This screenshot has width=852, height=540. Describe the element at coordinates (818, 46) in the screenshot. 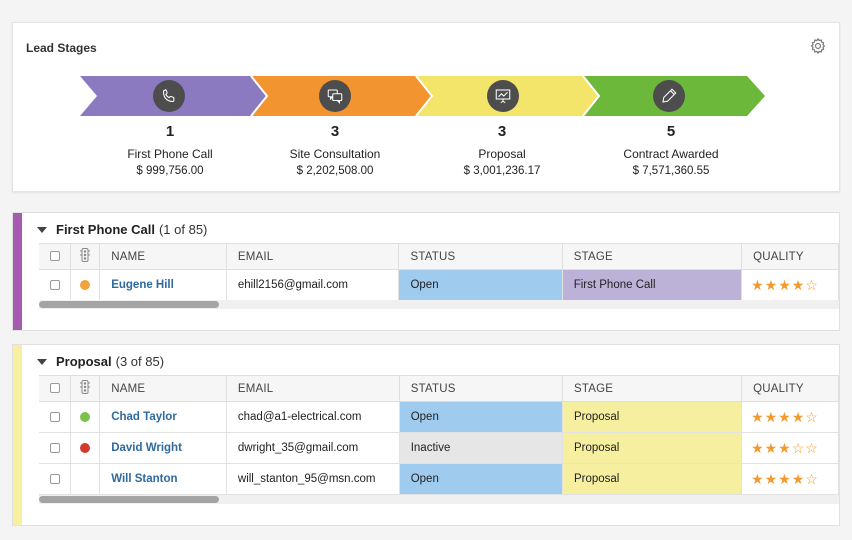

I see `gear-icon` at that location.